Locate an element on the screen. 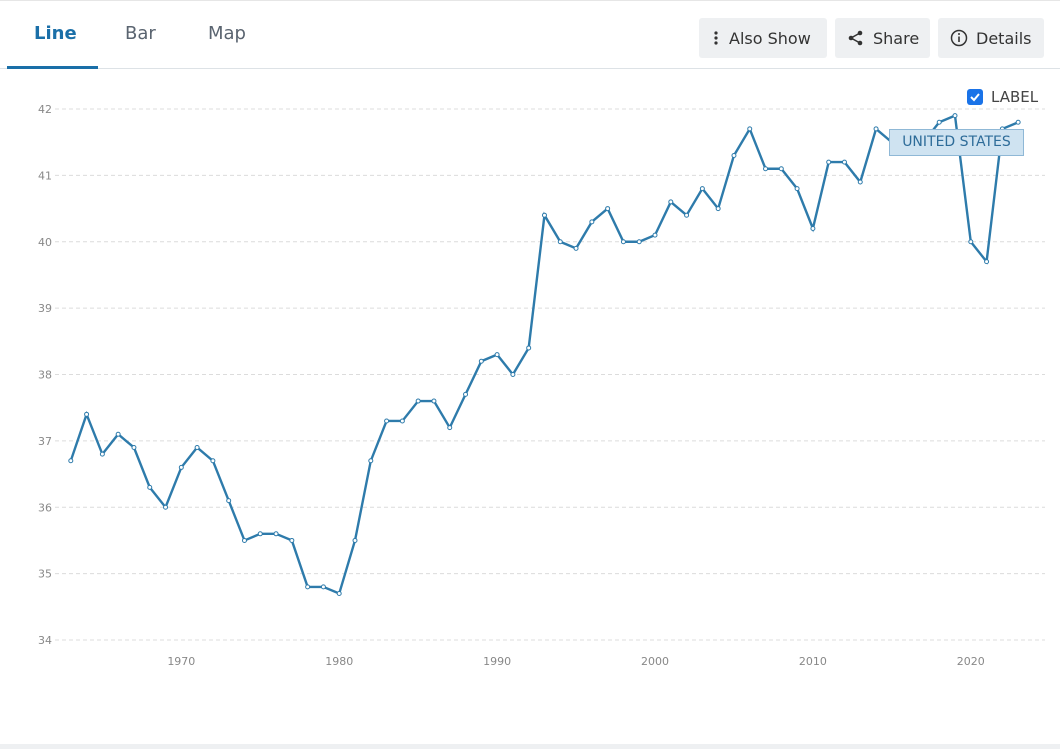  more-icon is located at coordinates (716, 38).